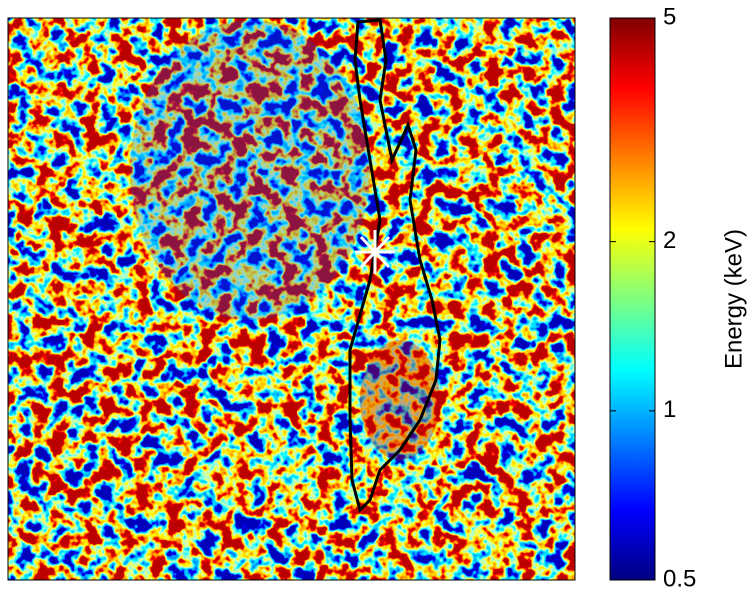  I want to click on colorbar-label: Energy (keV), so click(733, 299).